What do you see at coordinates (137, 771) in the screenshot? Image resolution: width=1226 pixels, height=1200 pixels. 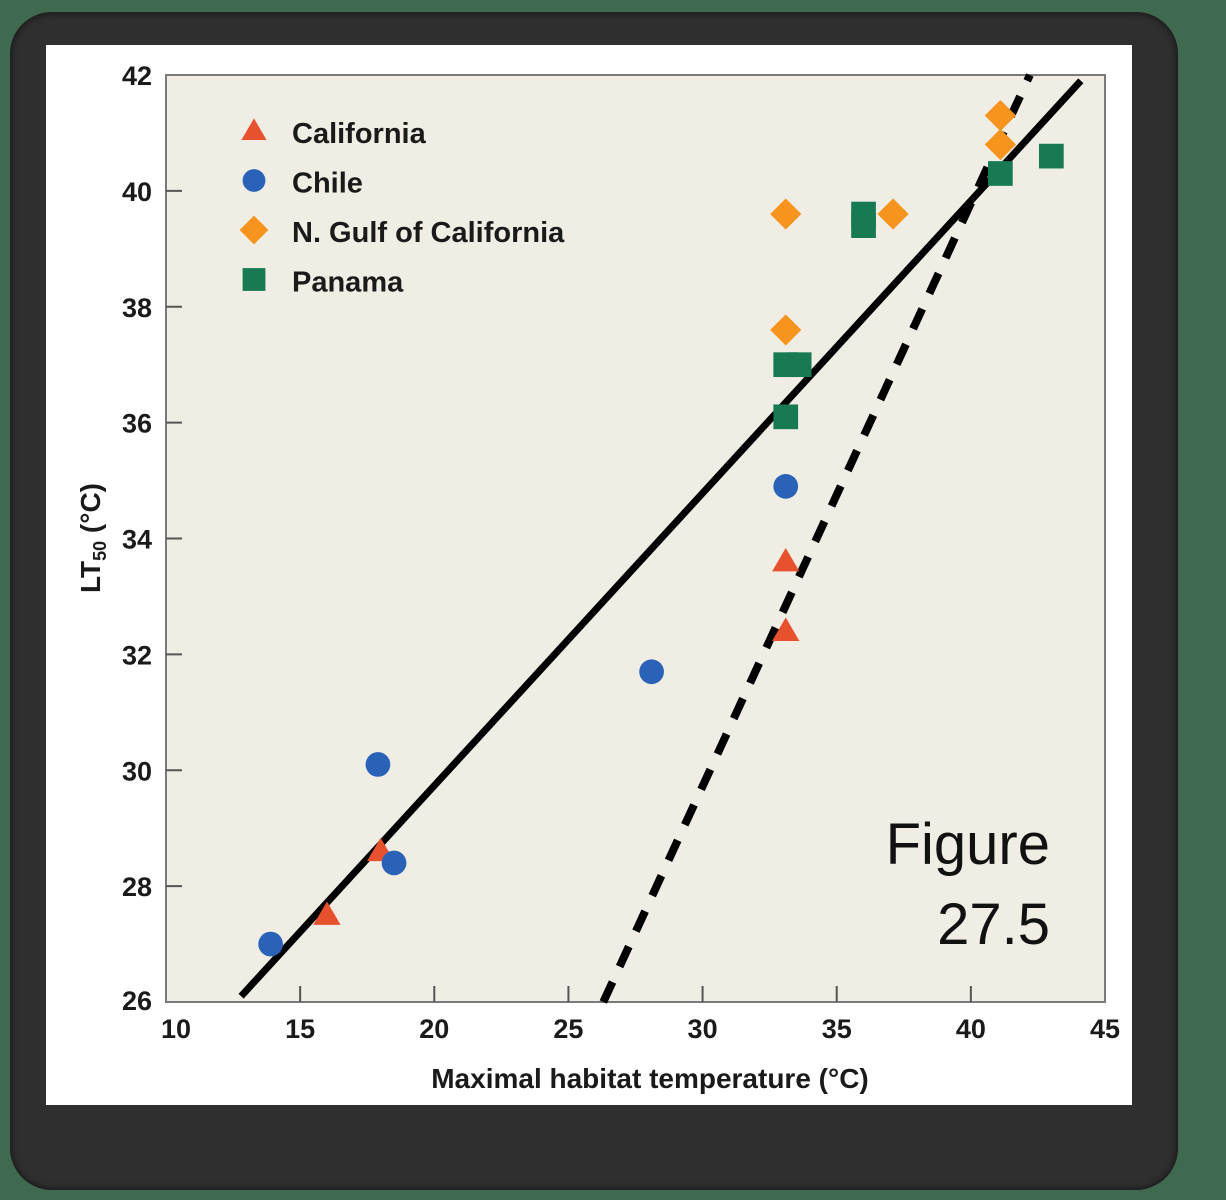 I see `y-tick-label: 30` at bounding box center [137, 771].